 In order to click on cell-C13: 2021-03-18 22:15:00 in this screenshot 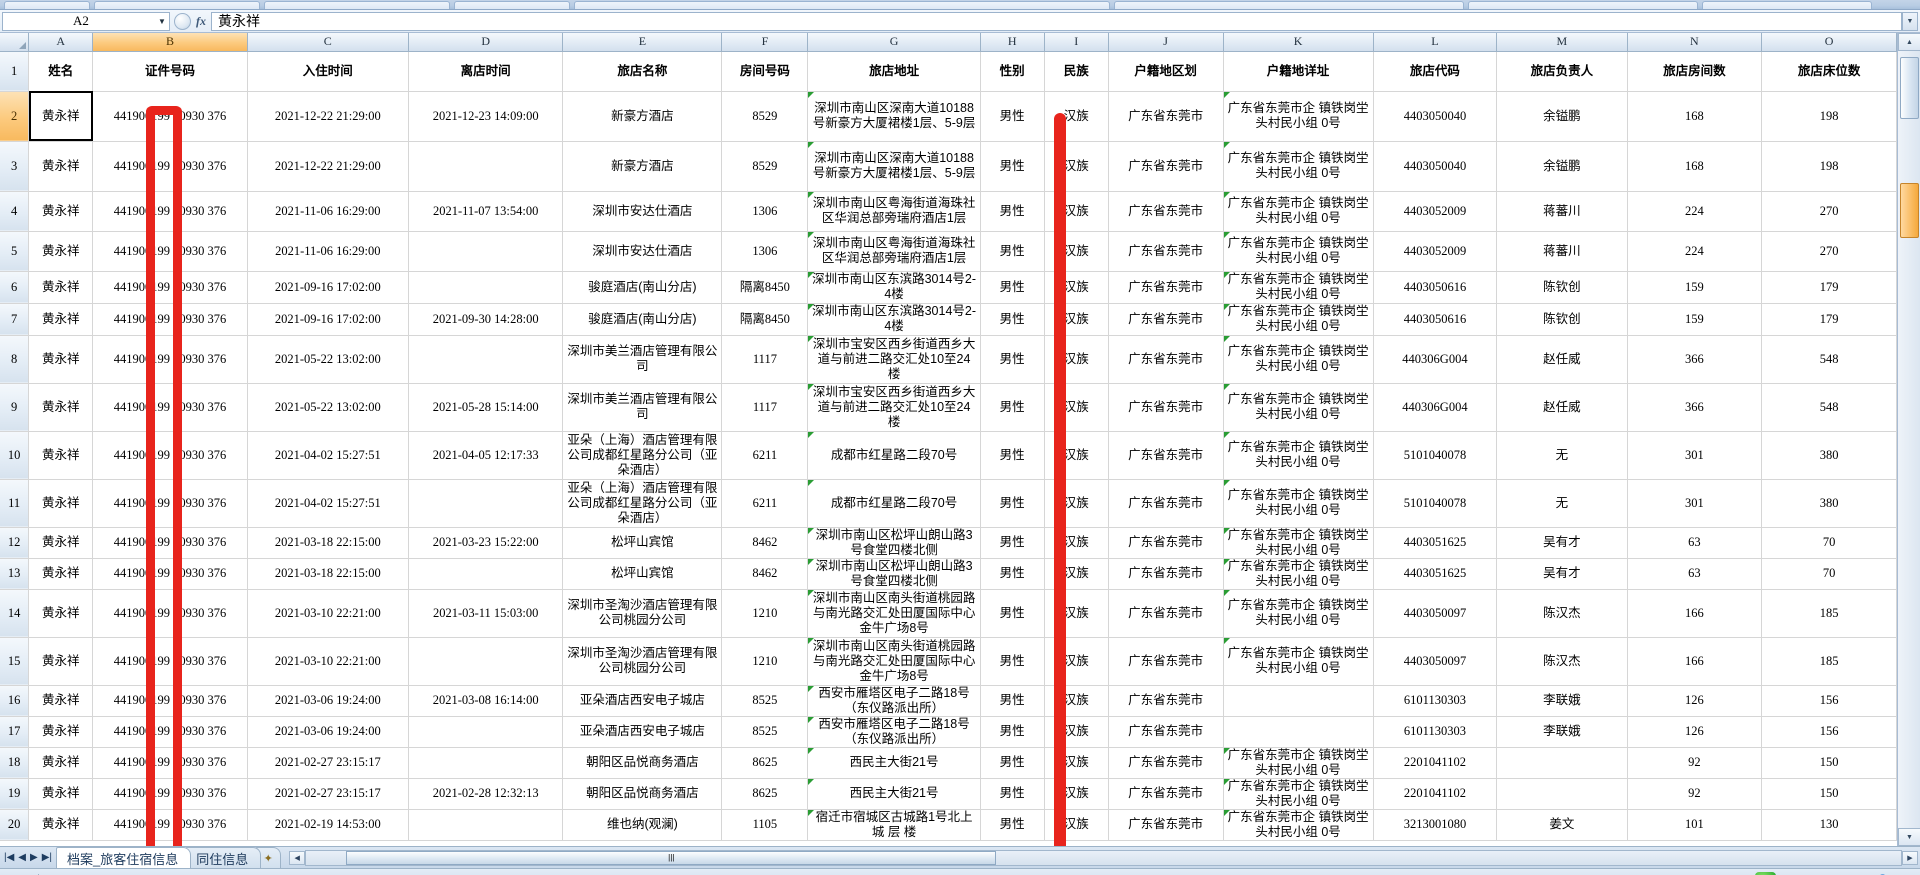, I will do `click(328, 574)`.